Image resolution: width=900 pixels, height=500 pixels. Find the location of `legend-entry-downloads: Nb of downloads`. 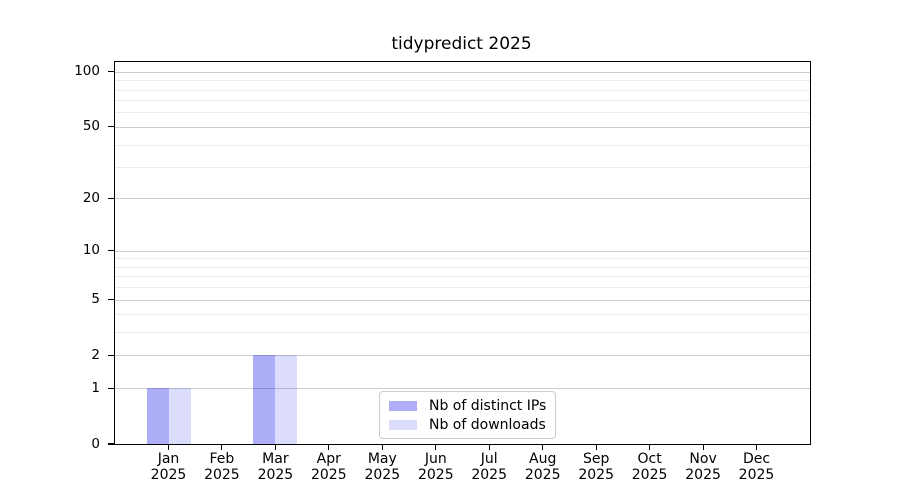

legend-entry-downloads: Nb of downloads is located at coordinates (467, 424).